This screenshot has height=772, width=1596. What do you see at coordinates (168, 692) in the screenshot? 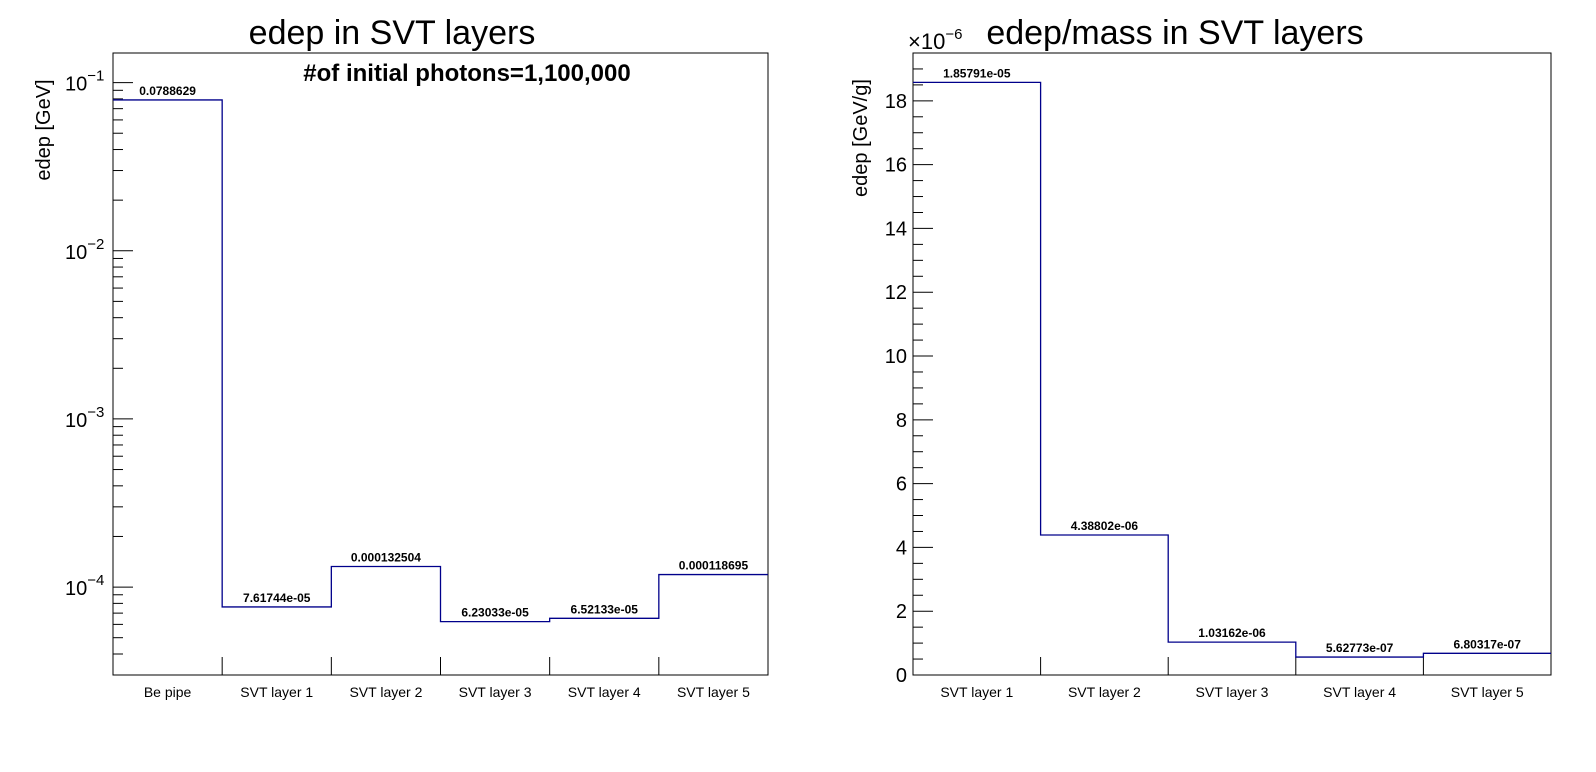
I see `left-x-category-label: Be pipe` at bounding box center [168, 692].